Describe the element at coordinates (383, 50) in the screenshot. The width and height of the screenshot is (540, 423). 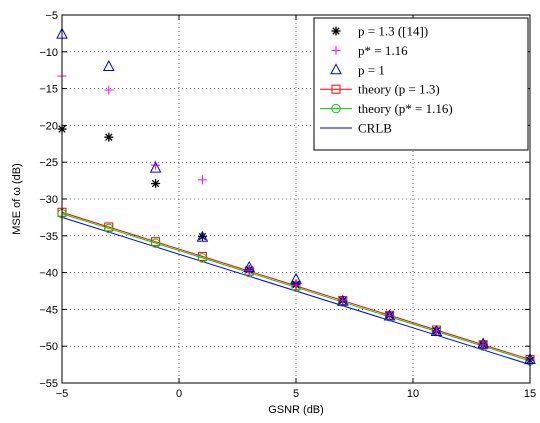
I see `legend-label: p* = 1.16` at that location.